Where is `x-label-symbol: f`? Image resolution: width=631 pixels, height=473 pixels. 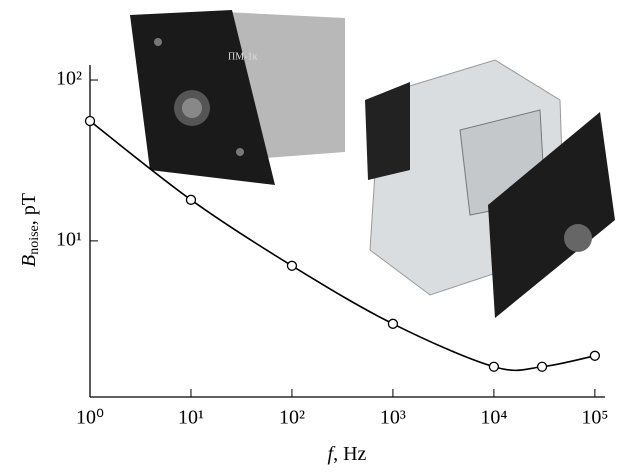 x-label-symbol: f is located at coordinates (332, 454).